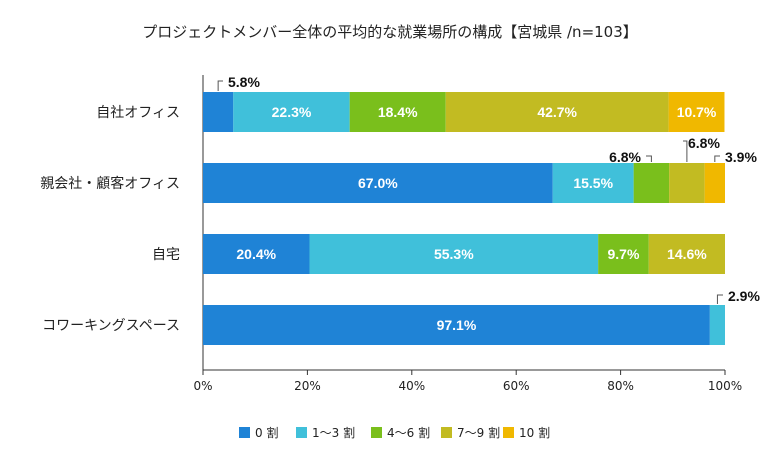 The height and width of the screenshot is (460, 780). What do you see at coordinates (478, 432) in the screenshot?
I see `legend-label: 7〜9 割` at bounding box center [478, 432].